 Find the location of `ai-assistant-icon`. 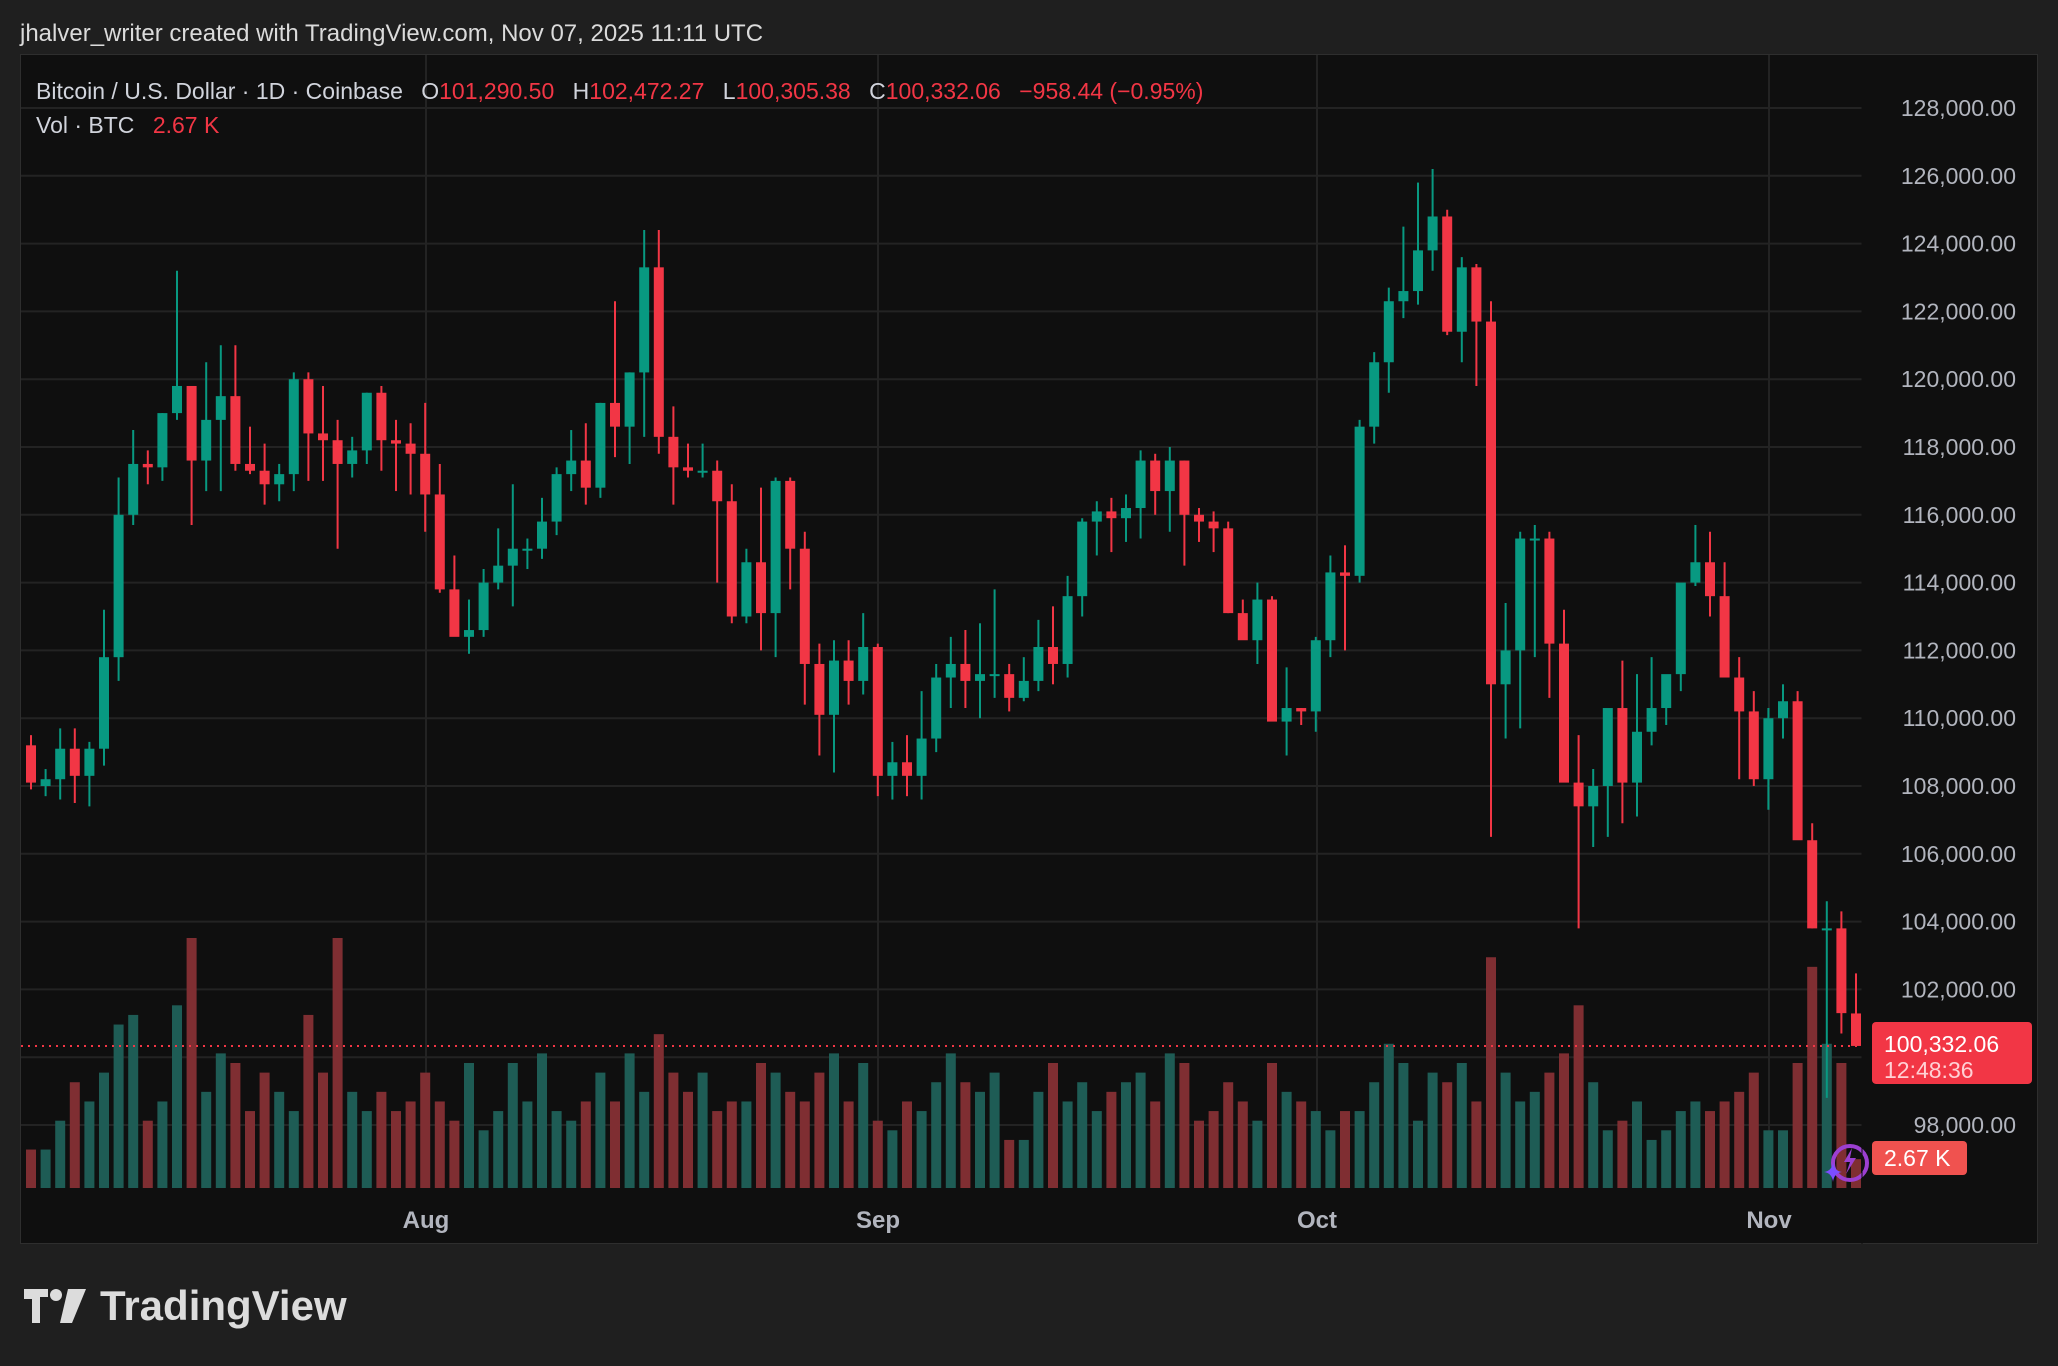

ai-assistant-icon is located at coordinates (1846, 1163).